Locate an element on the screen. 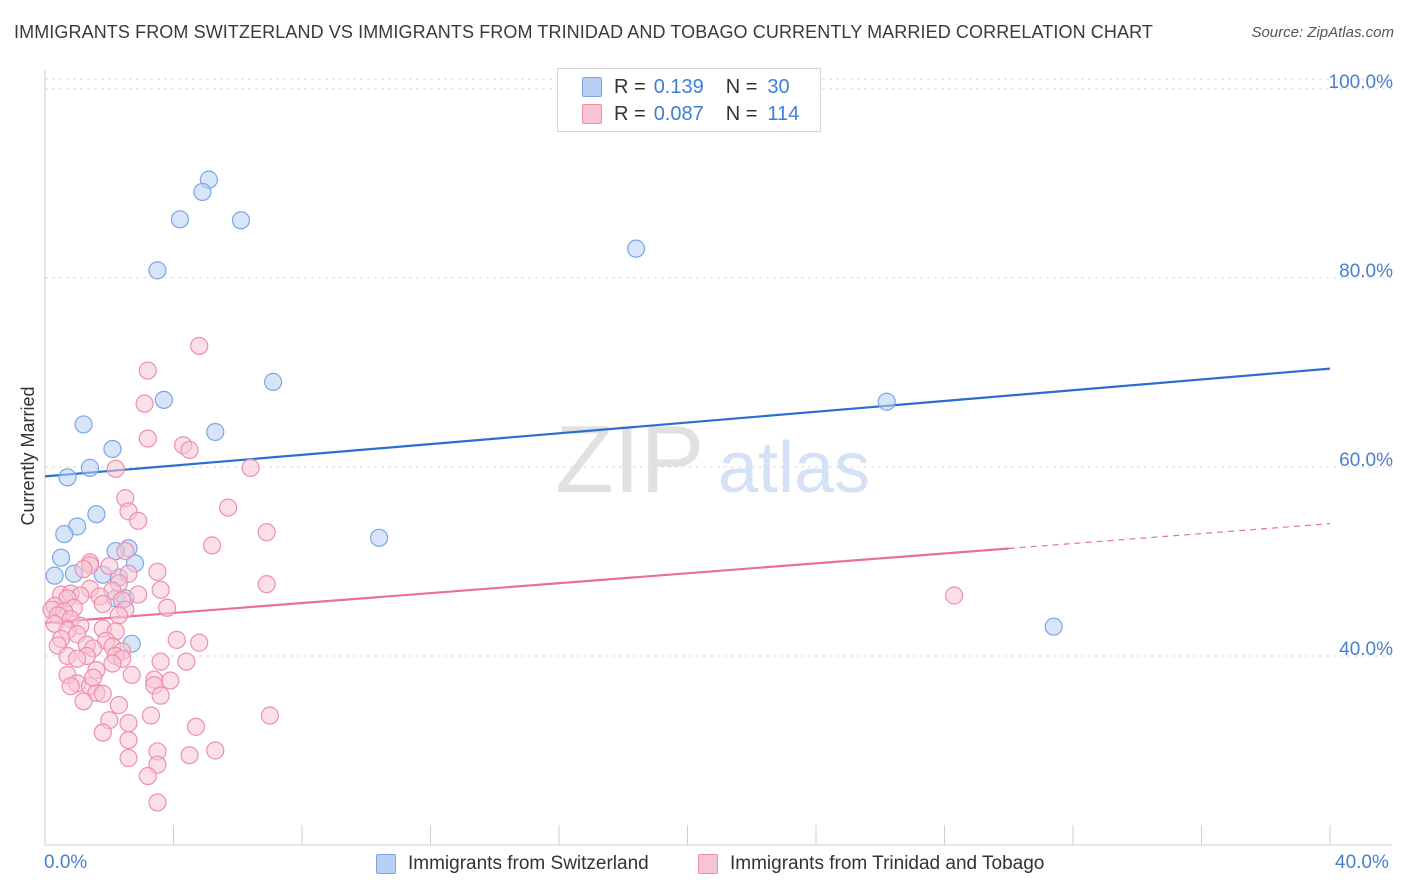  trend-line-trinidad is located at coordinates (526, 585).